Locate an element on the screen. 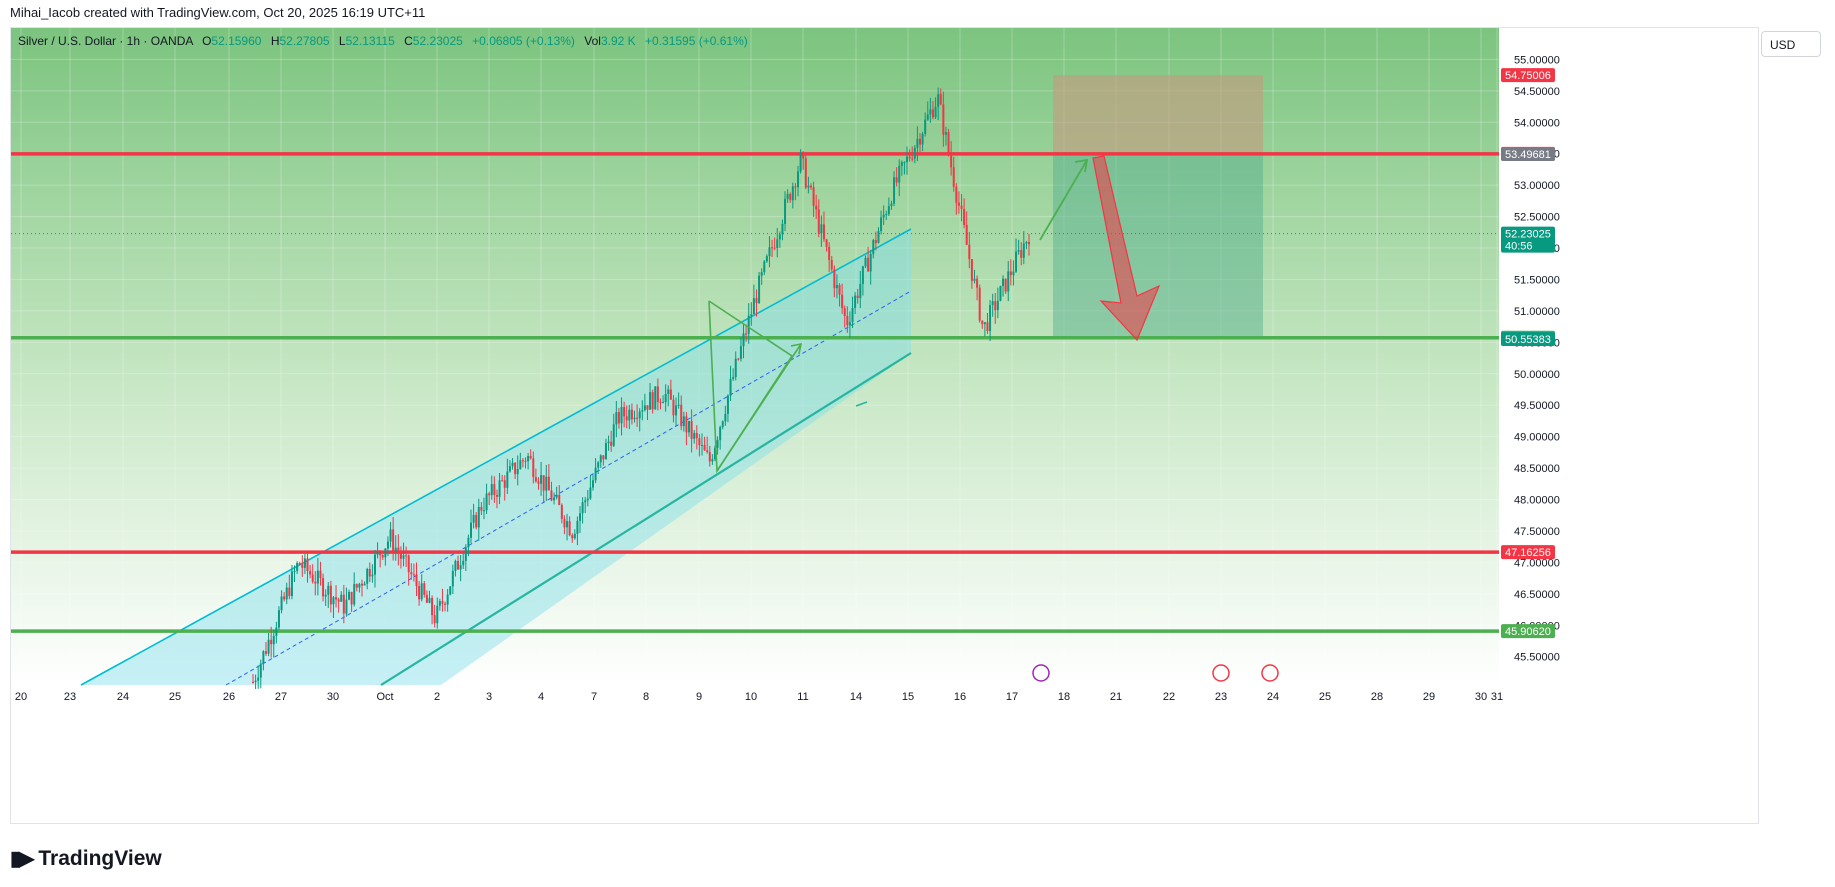 The height and width of the screenshot is (887, 1835). time-tick-label: 23 is located at coordinates (1221, 697).